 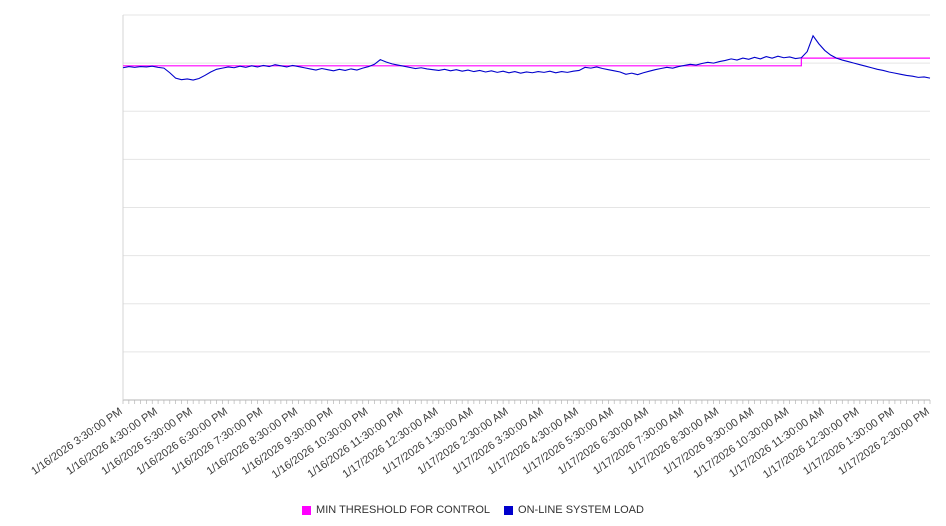 I want to click on load-line, so click(x=526, y=57).